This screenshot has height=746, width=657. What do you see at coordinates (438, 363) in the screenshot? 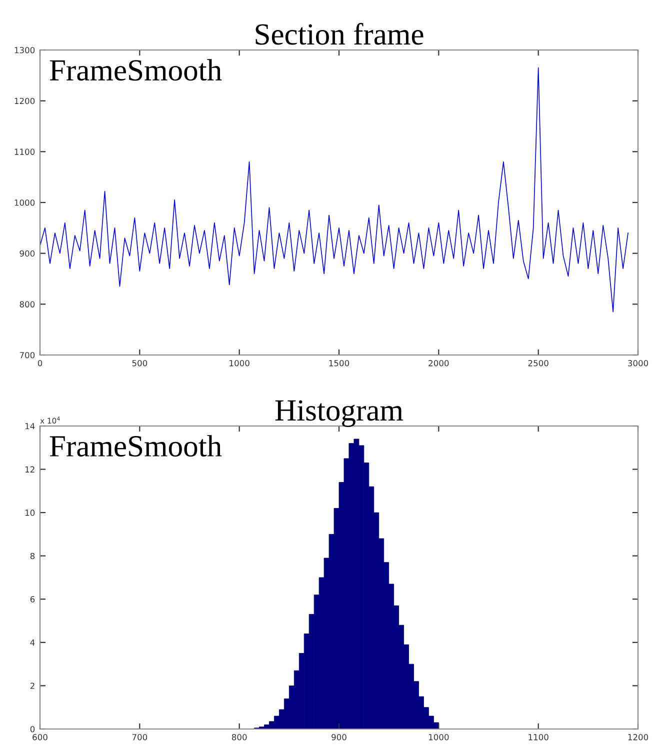
I see `x-tick-label: 2000` at bounding box center [438, 363].